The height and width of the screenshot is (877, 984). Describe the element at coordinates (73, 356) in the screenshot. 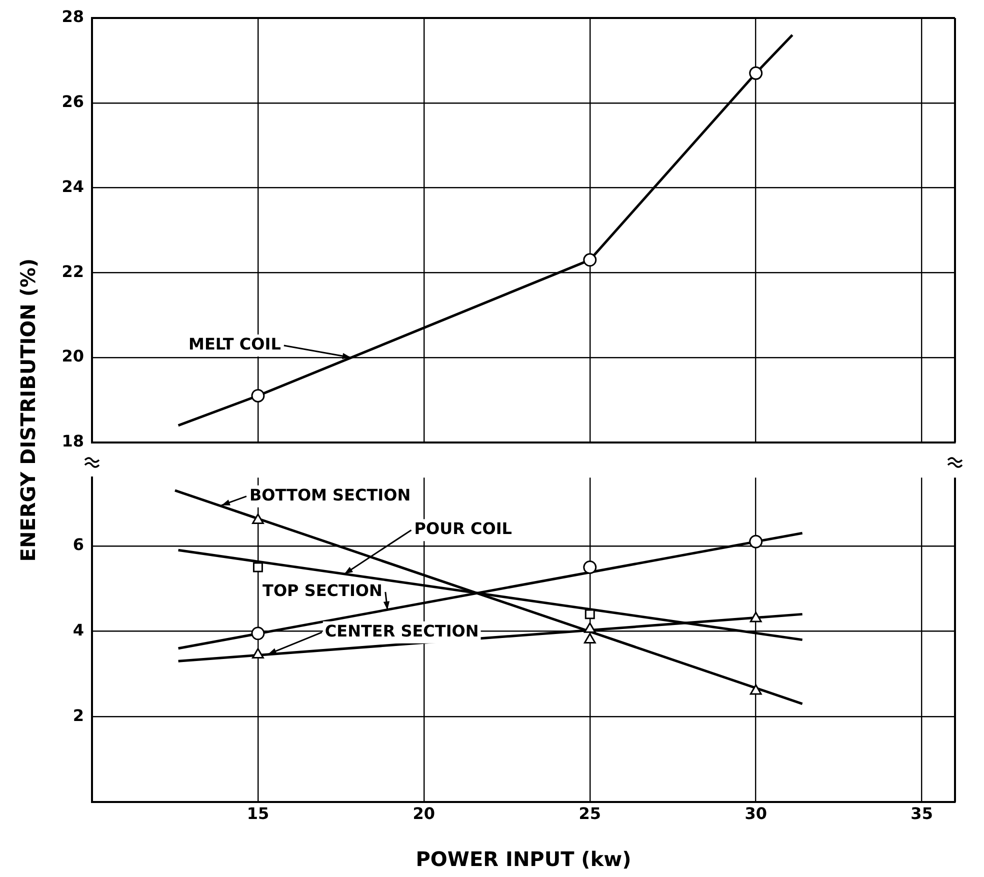

I see `y-tick-label: 20` at that location.